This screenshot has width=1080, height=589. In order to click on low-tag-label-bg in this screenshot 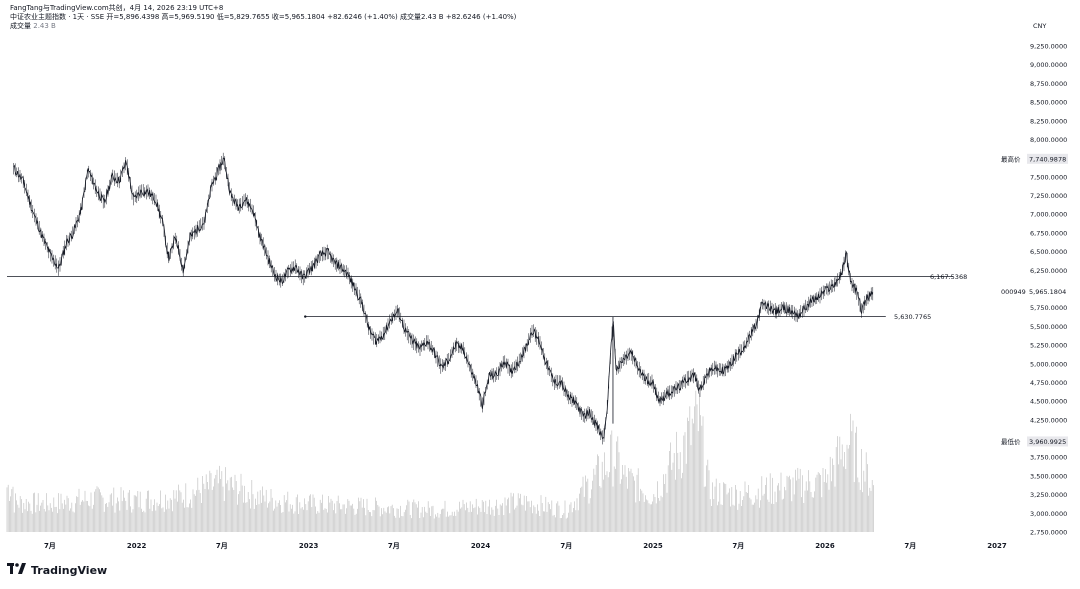, I will do `click(1012, 441)`.